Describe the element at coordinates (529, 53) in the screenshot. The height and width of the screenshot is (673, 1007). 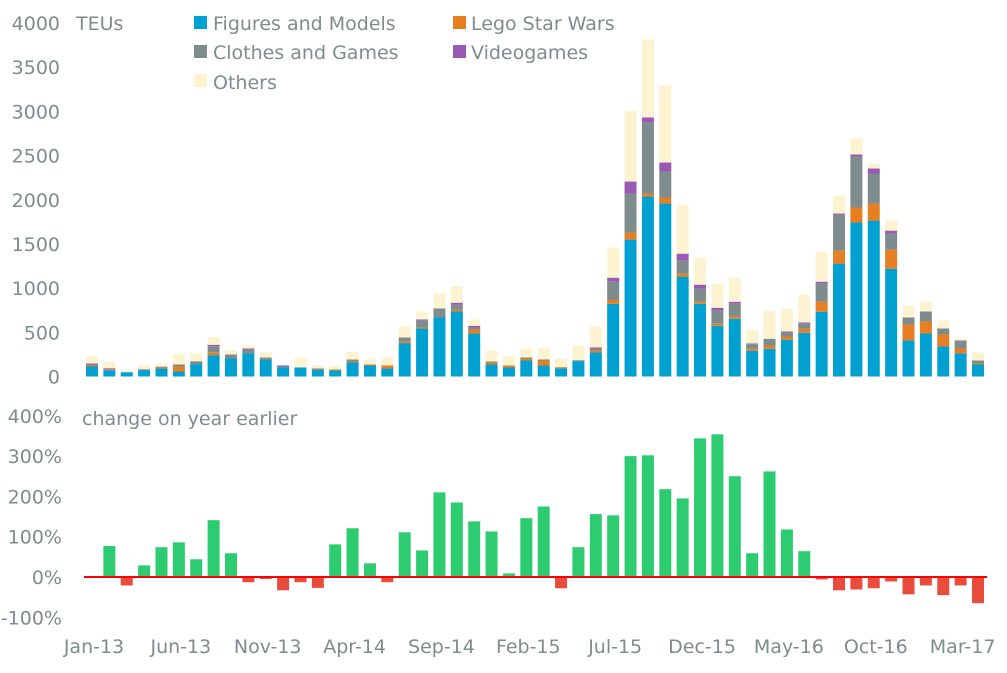
I see `legend-label-videogames: Videogames` at that location.